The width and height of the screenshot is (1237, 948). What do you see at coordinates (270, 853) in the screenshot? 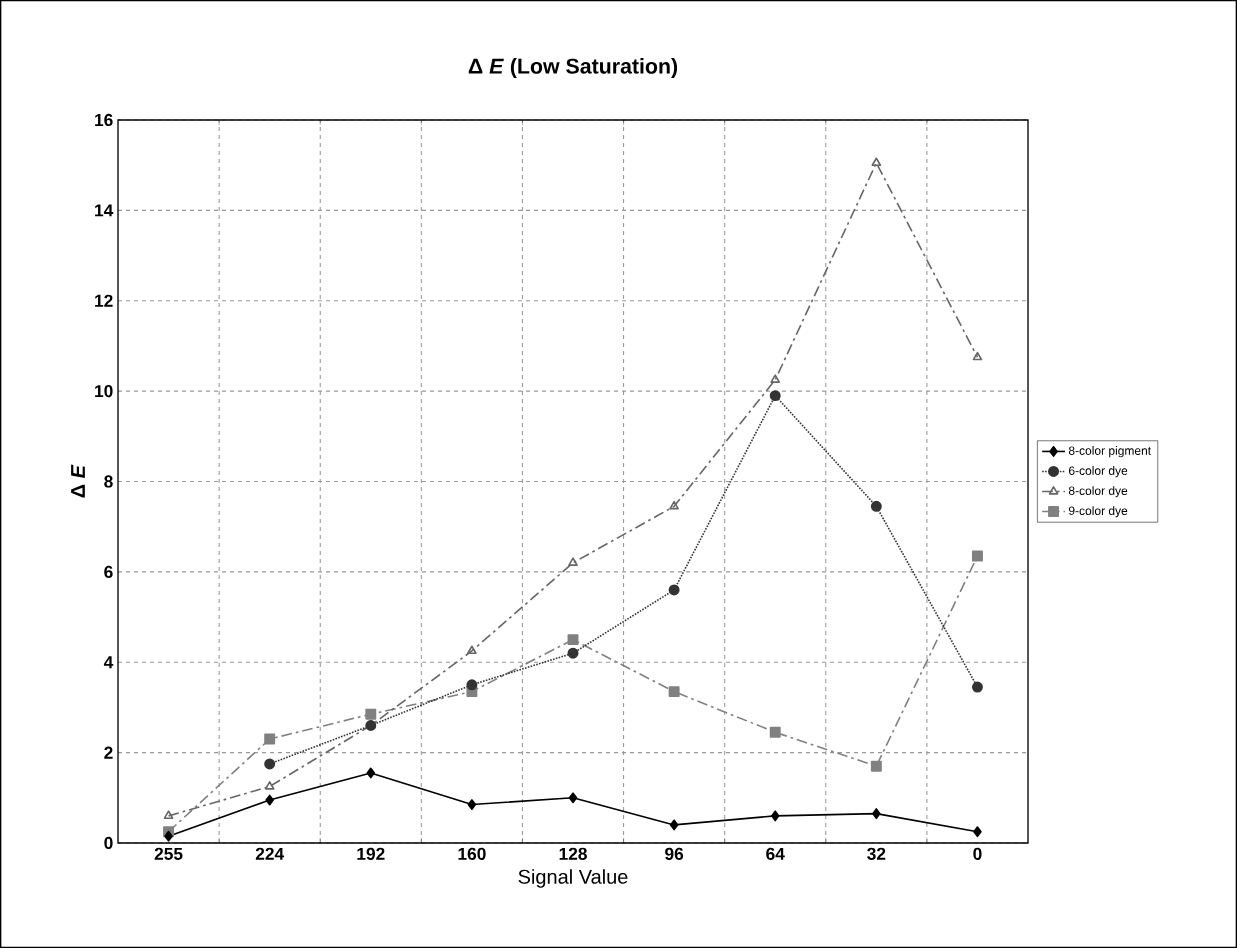
I see `x-tick-label: 224` at bounding box center [270, 853].